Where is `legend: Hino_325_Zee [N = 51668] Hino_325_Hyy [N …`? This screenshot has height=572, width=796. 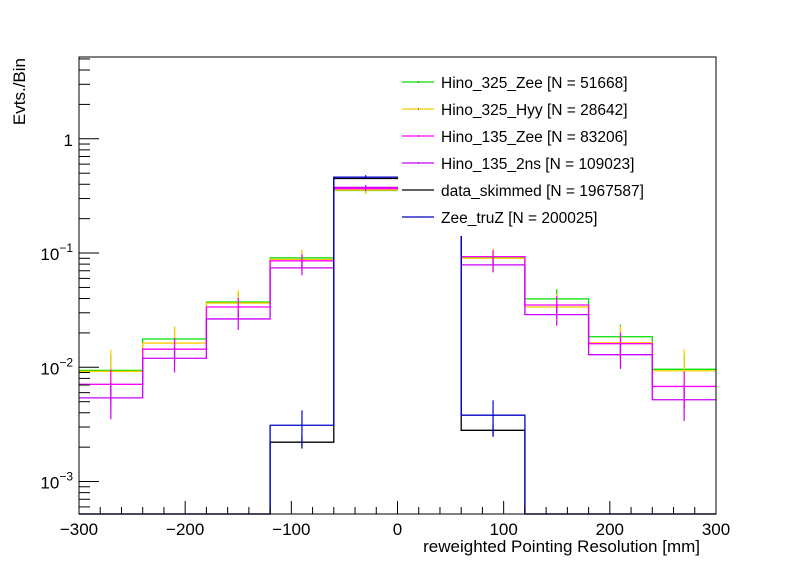 legend: Hino_325_Zee [N = 51668] Hino_325_Hyy [N … is located at coordinates (529, 153).